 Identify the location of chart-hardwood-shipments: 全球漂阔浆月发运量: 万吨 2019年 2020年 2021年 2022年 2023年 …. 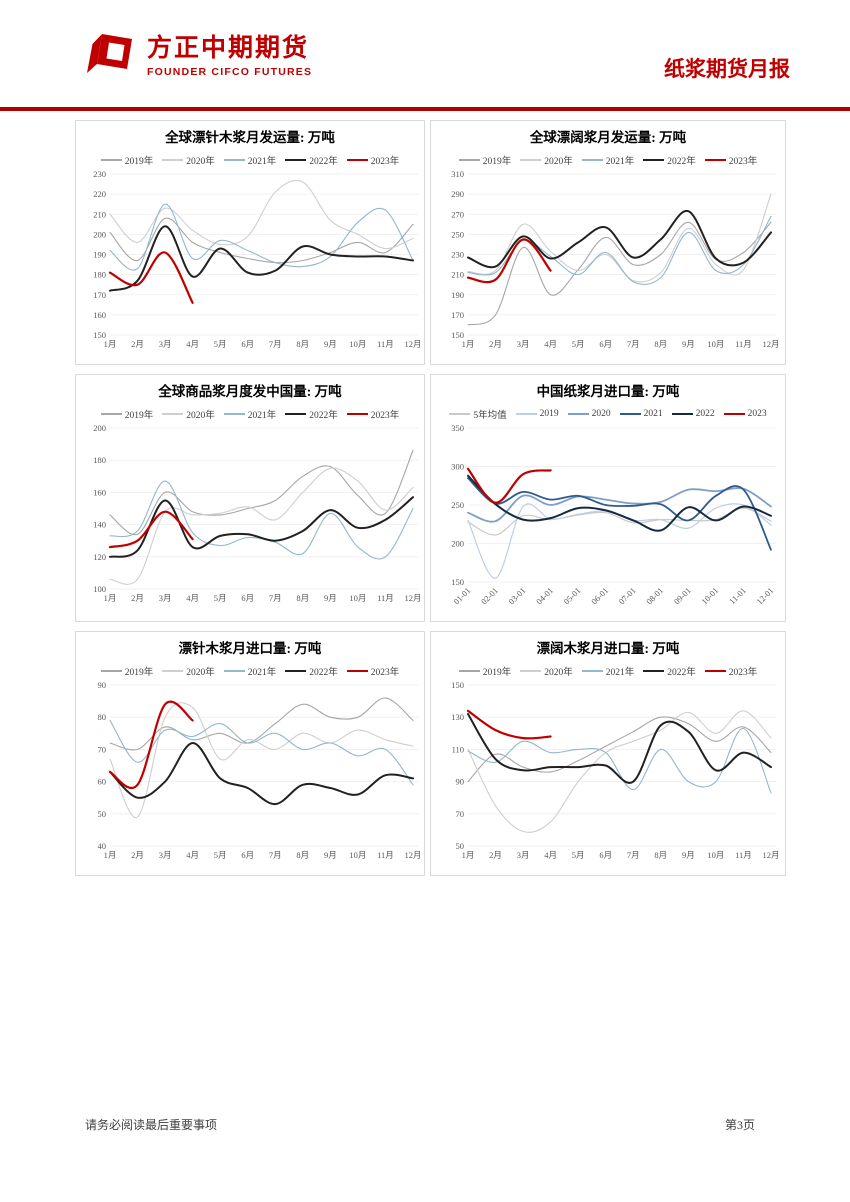
(608, 242).